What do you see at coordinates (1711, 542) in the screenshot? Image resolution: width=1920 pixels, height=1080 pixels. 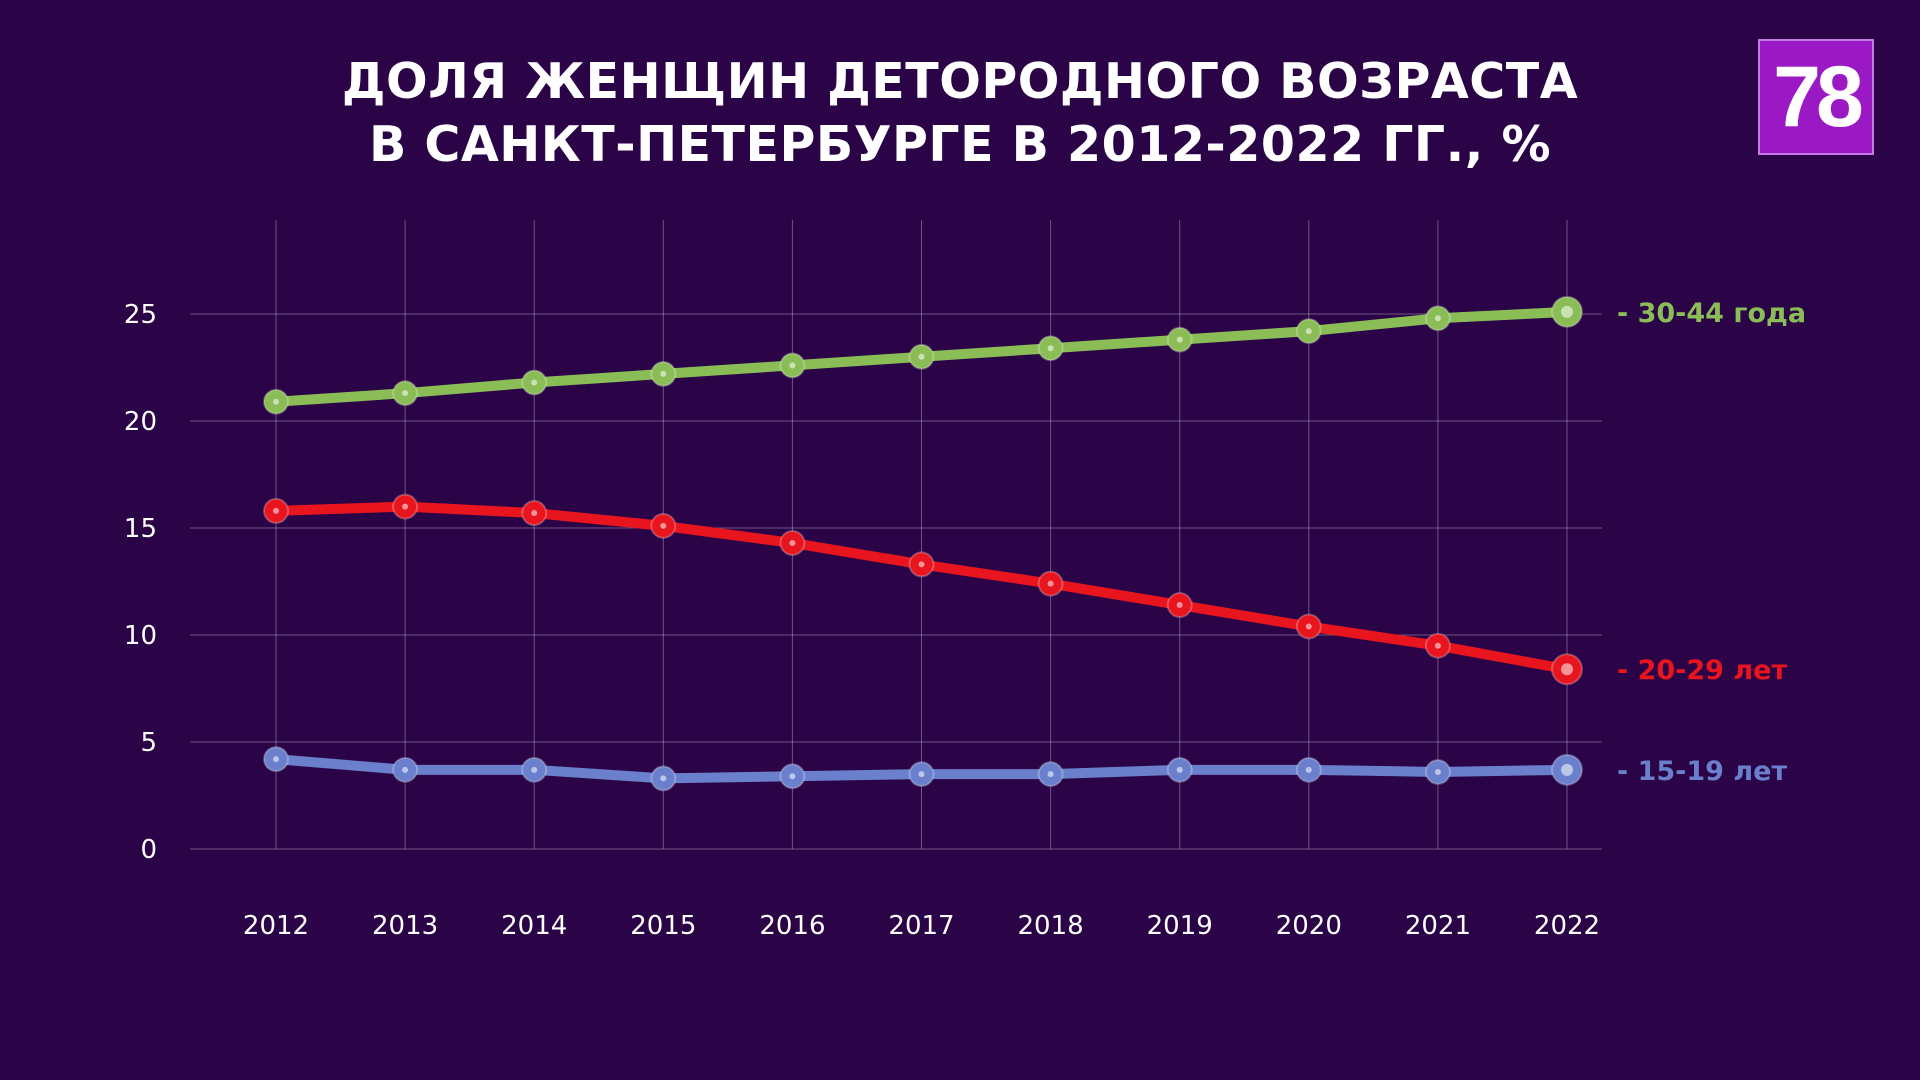 I see `chart-legend: - 30-44 года - 20-29 лет - 15-19 лет` at bounding box center [1711, 542].